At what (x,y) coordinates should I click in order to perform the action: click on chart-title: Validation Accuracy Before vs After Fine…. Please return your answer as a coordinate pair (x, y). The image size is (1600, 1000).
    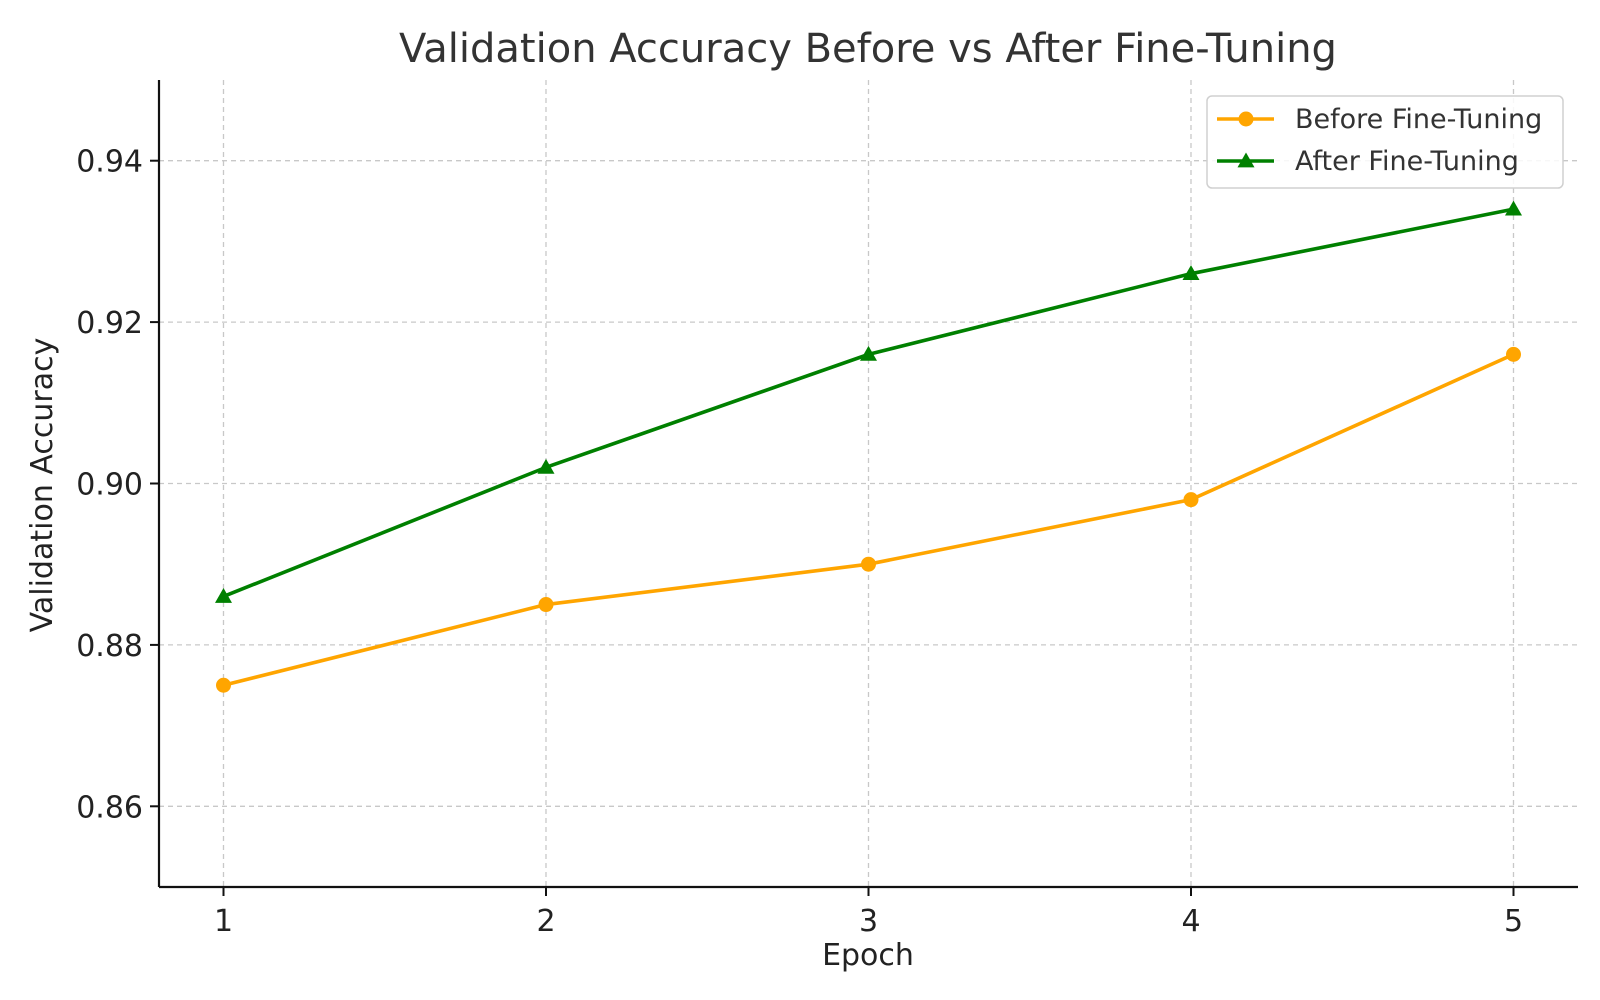
    Looking at the image, I should click on (868, 49).